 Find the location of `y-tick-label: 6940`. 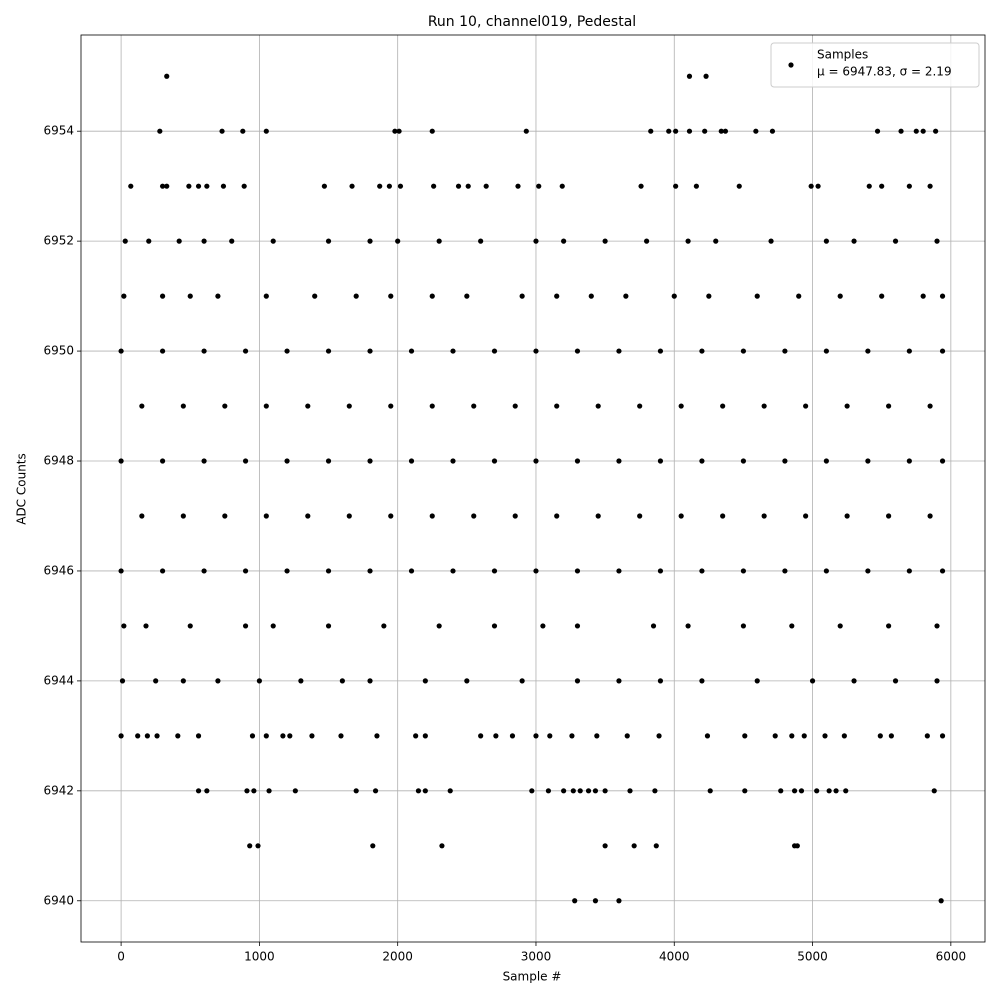

y-tick-label: 6940 is located at coordinates (58, 900).